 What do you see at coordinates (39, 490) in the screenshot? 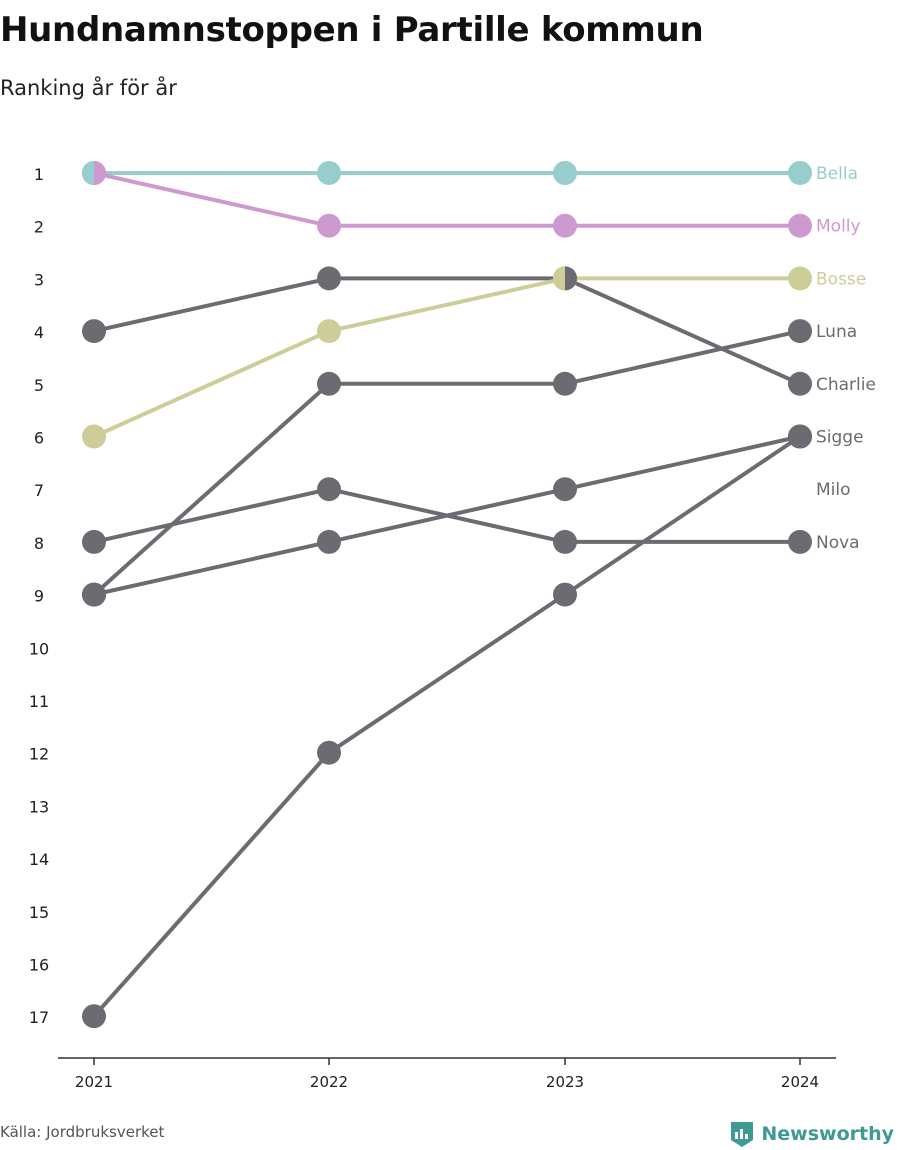
I see `y-tick-label: 7` at bounding box center [39, 490].